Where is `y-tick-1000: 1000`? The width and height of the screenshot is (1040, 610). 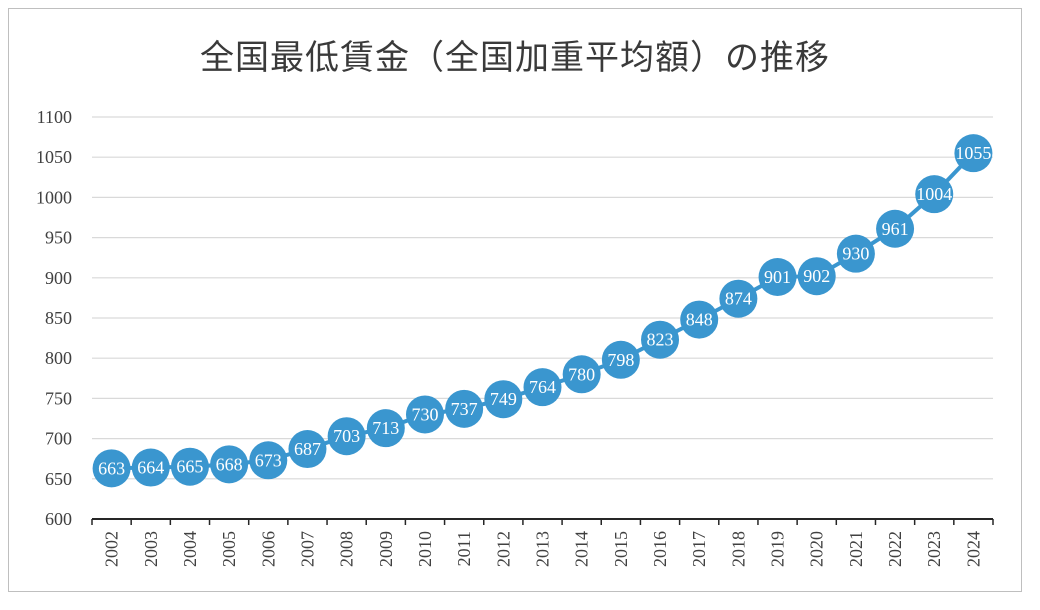
y-tick-1000: 1000 is located at coordinates (54, 197).